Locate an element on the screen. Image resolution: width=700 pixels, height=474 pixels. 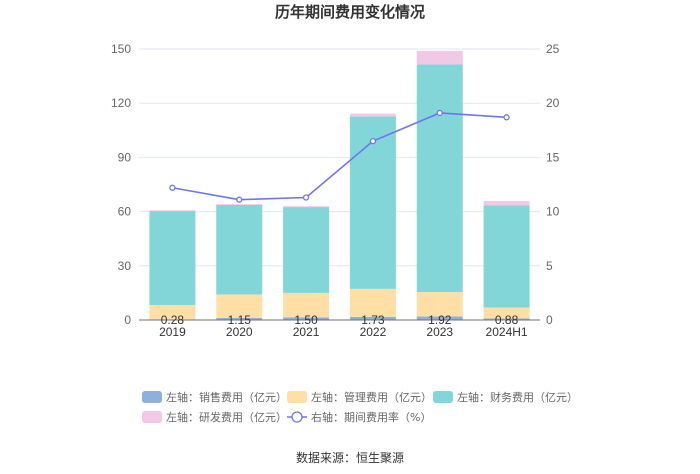
x-tick-label: 2024H1 is located at coordinates (507, 332).